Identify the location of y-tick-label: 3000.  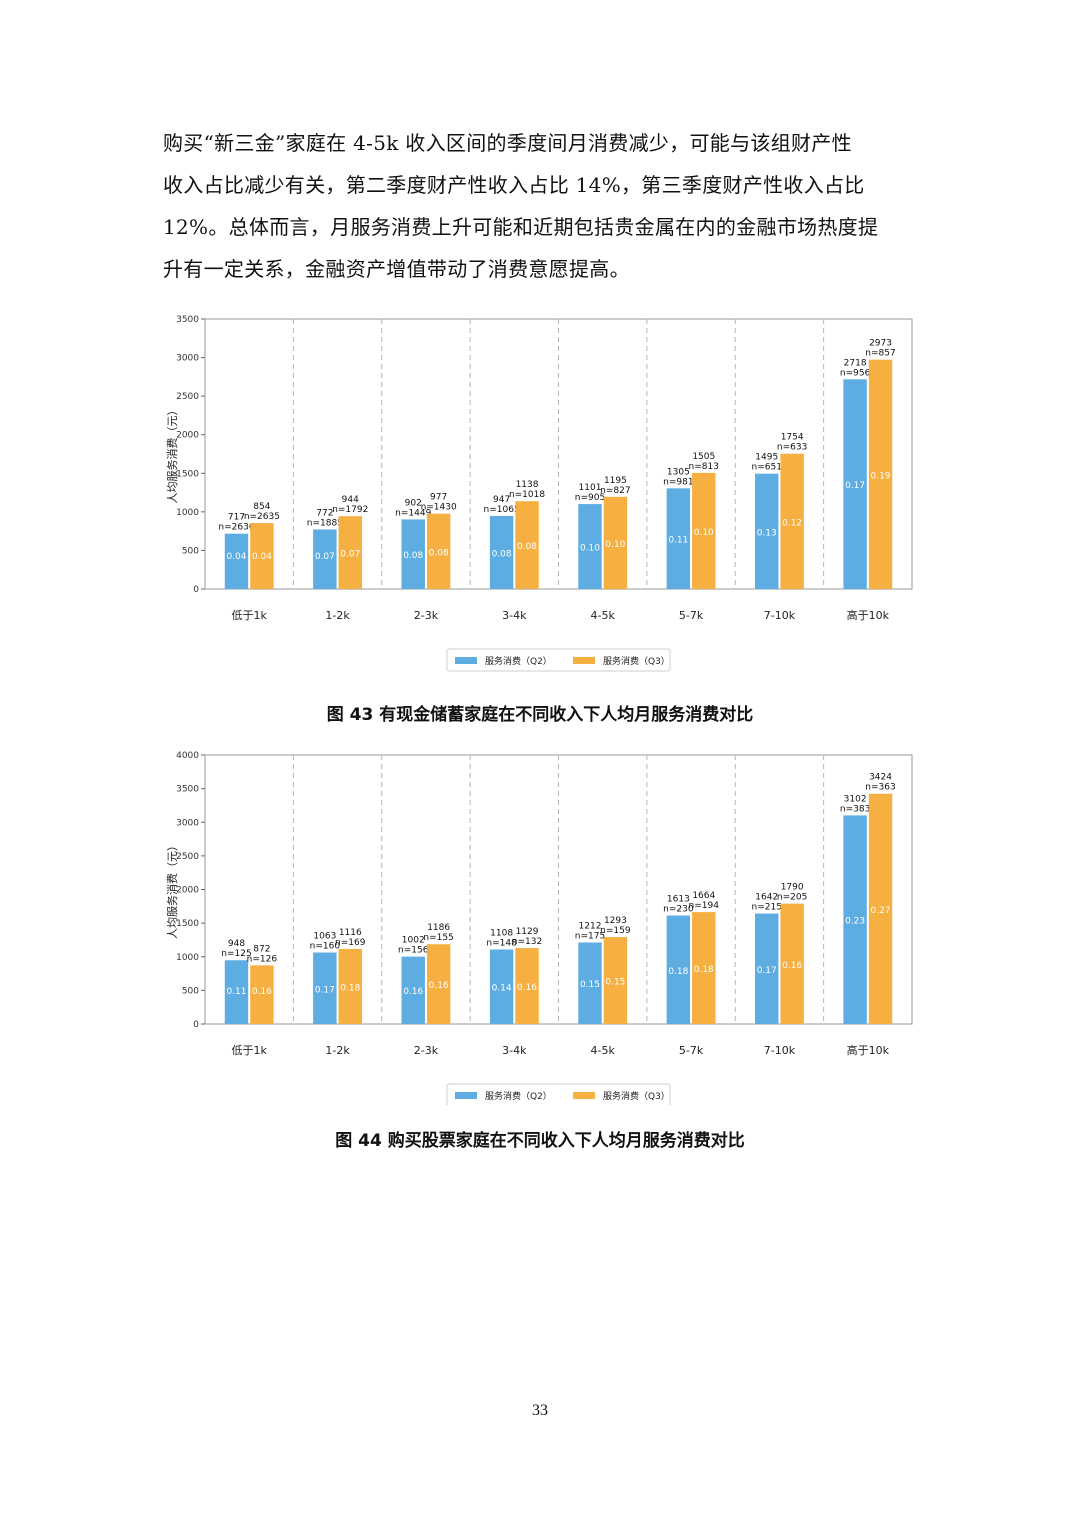
(187, 359).